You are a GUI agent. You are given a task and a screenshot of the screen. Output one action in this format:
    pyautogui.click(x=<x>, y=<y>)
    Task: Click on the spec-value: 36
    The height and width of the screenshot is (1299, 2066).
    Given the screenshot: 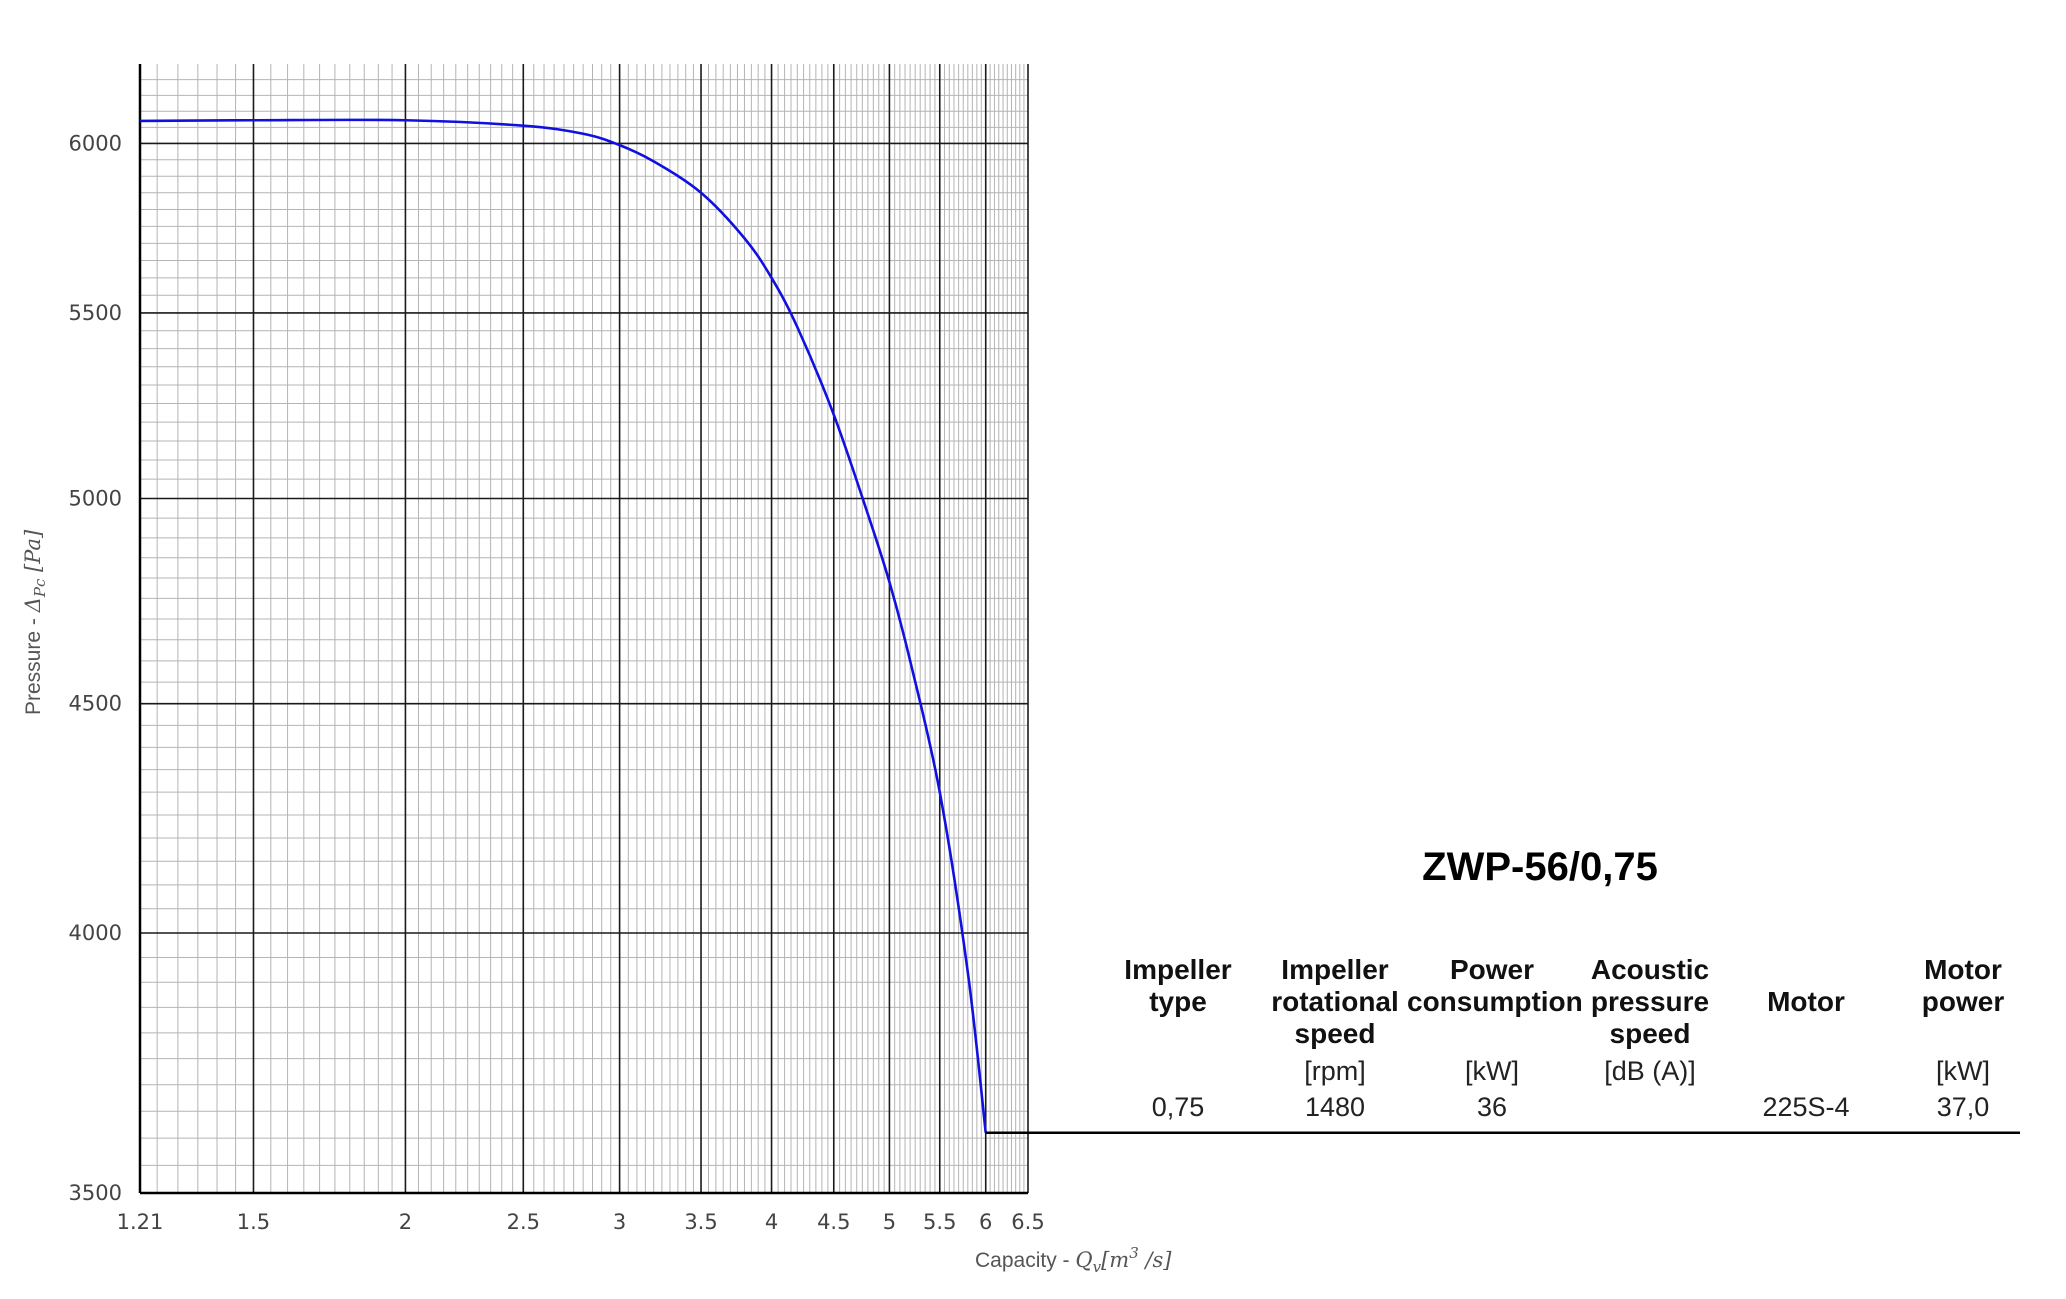 What is the action you would take?
    pyautogui.click(x=1492, y=1107)
    